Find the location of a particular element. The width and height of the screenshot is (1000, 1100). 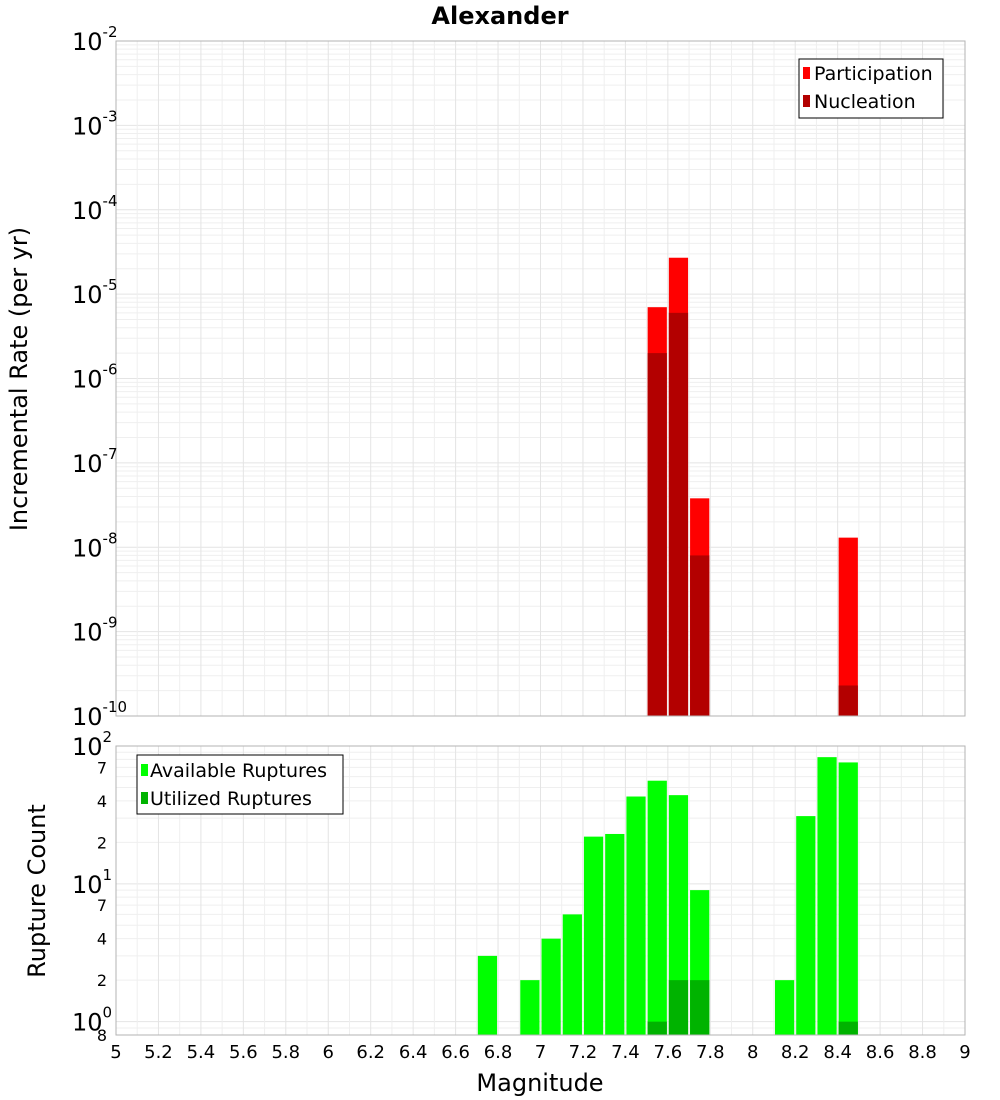

x-tick-label: 5.8 is located at coordinates (285, 1052).